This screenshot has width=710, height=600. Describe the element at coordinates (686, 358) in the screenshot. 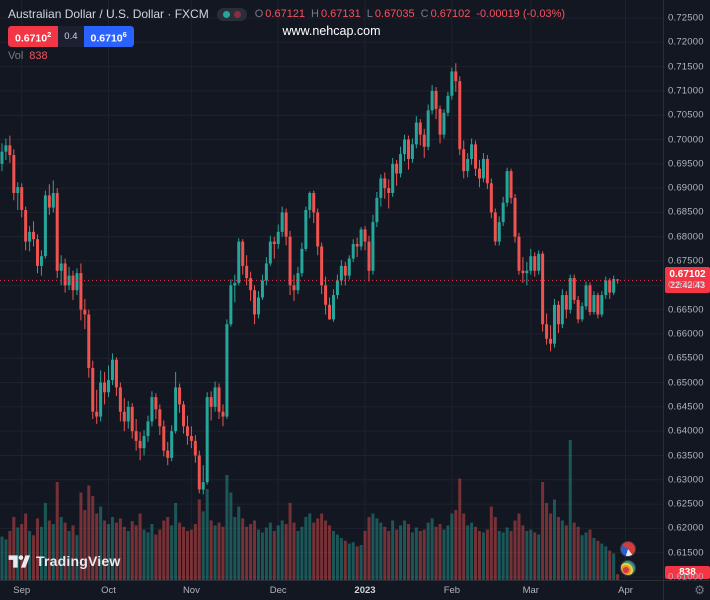

I see `price-tick-label: 0.65500` at that location.